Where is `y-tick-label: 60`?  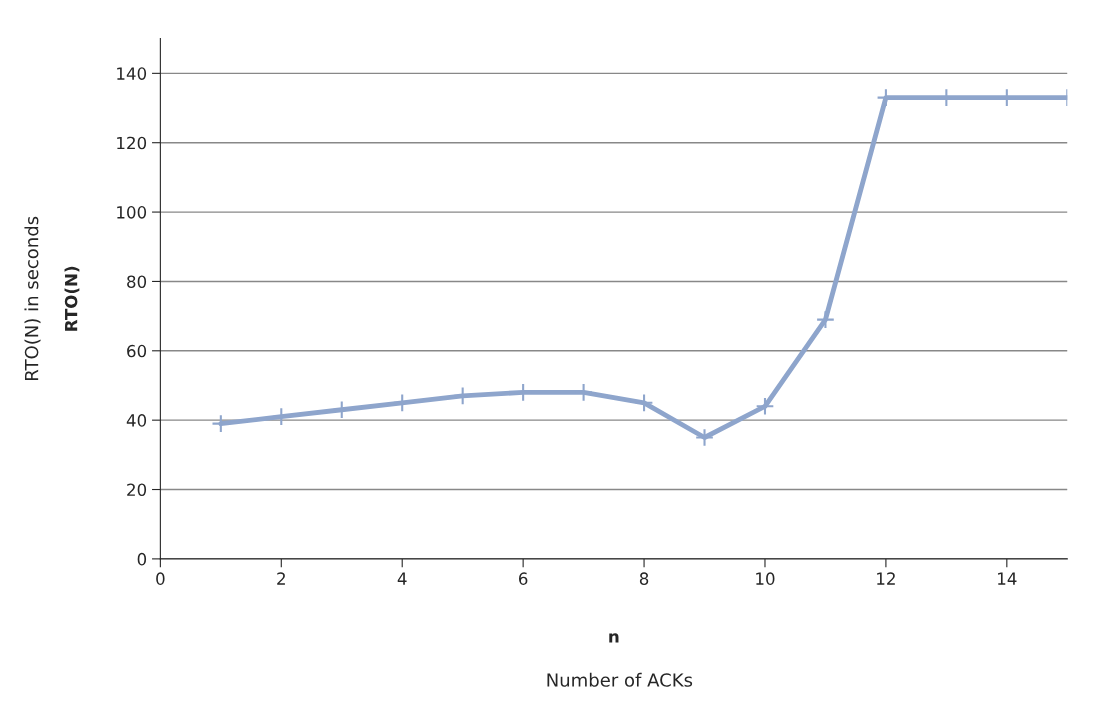
y-tick-label: 60 is located at coordinates (137, 351).